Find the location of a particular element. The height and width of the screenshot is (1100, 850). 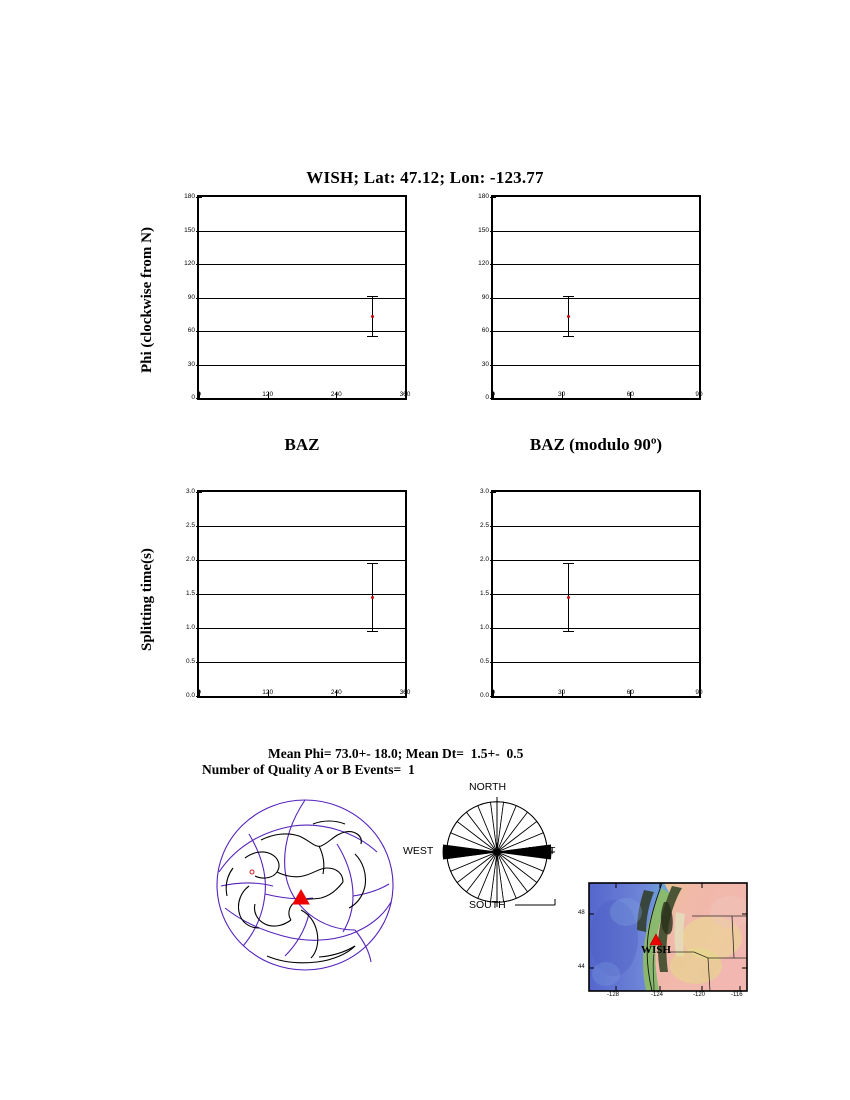

rose-diagram: NORTH EAST SOUTH WEST is located at coordinates (491, 848).